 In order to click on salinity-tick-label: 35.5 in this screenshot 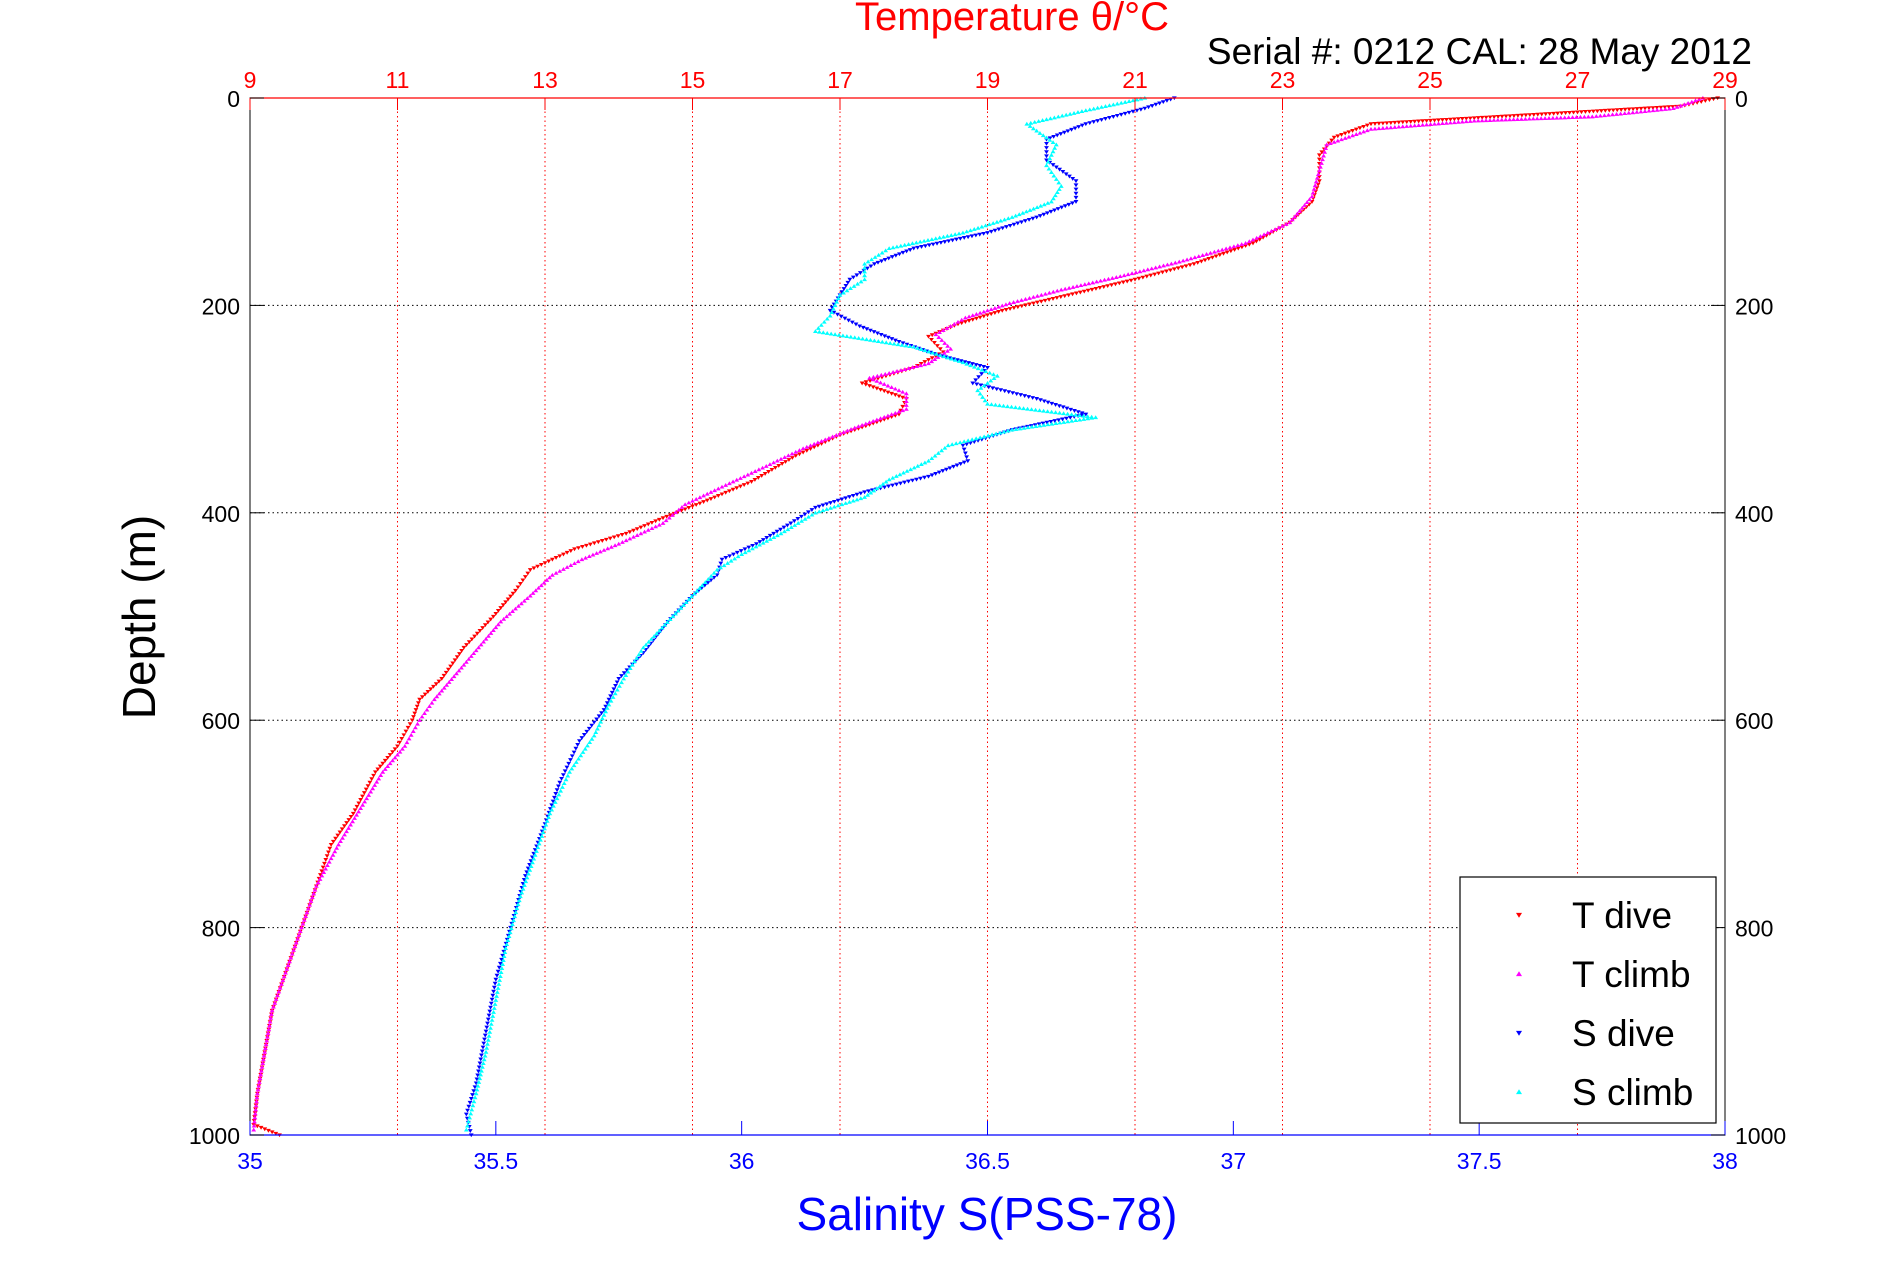, I will do `click(495, 1161)`.